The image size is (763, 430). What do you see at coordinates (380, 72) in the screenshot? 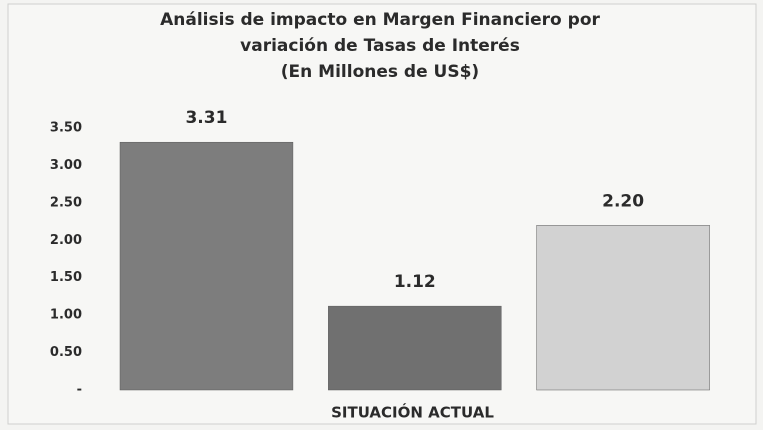
I see `chart-title: (En Millones de US$)` at bounding box center [380, 72].